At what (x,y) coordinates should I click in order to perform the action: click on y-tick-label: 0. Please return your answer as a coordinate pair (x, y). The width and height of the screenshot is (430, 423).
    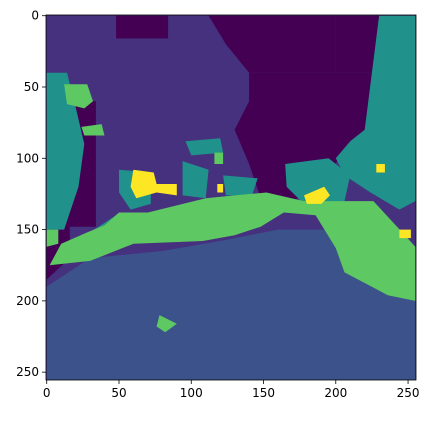
    Looking at the image, I should click on (35, 16).